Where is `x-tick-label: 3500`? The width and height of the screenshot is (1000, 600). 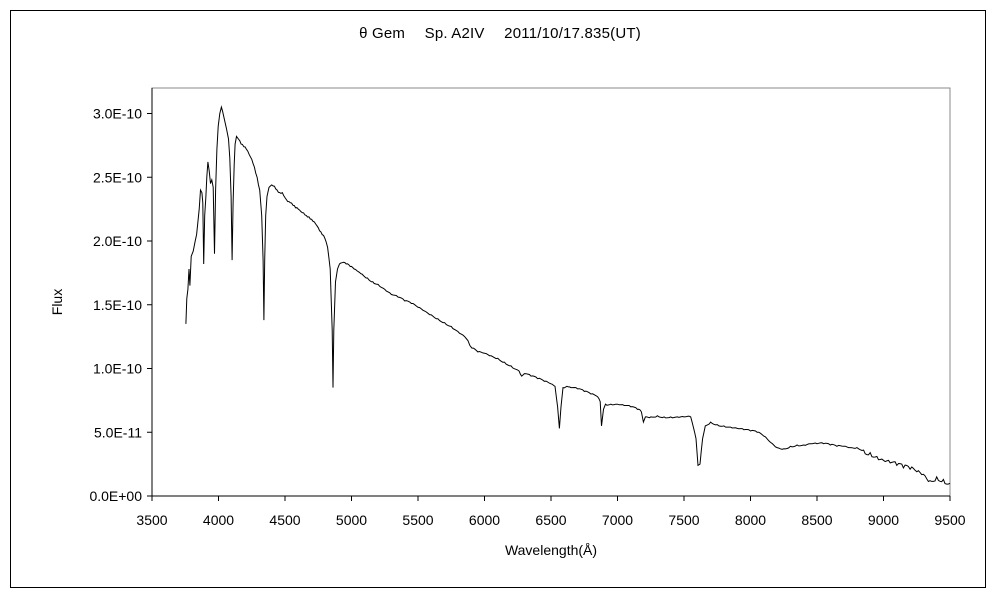 x-tick-label: 3500 is located at coordinates (151, 520).